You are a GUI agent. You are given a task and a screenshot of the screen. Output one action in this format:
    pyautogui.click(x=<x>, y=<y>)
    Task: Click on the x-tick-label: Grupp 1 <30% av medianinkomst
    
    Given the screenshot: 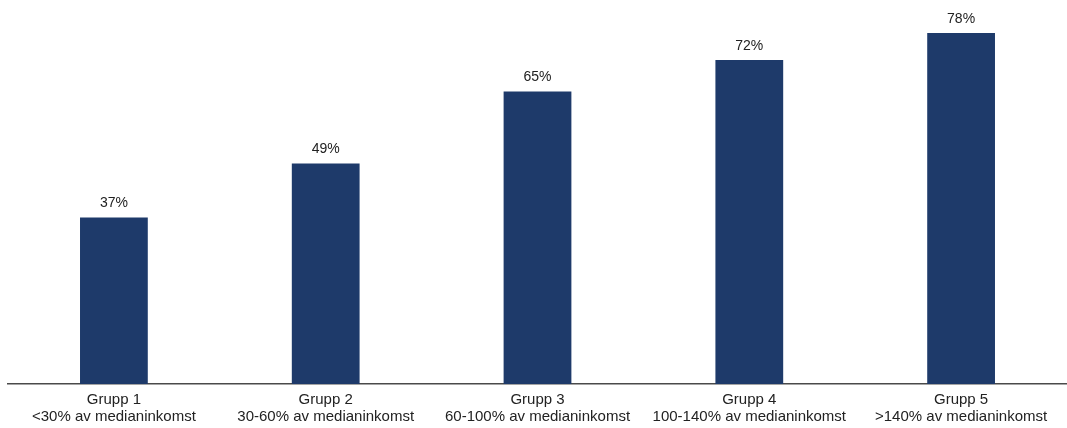 What is the action you would take?
    pyautogui.click(x=114, y=407)
    